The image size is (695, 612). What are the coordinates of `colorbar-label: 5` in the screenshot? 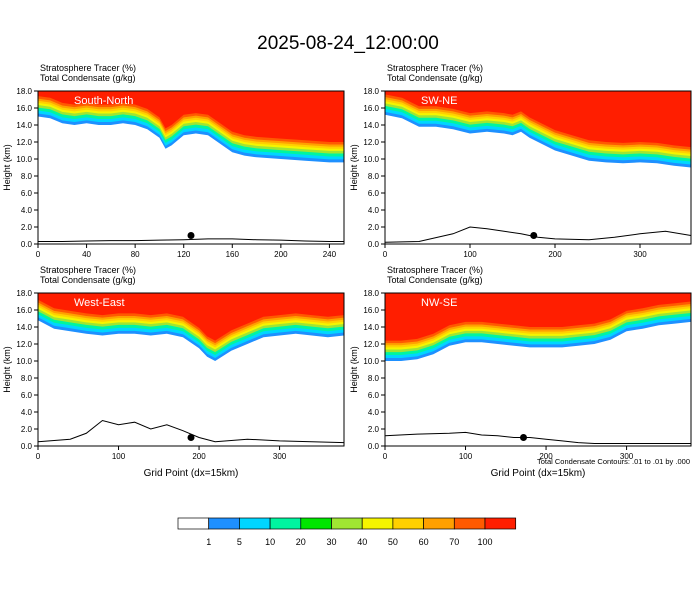 It's located at (239, 542).